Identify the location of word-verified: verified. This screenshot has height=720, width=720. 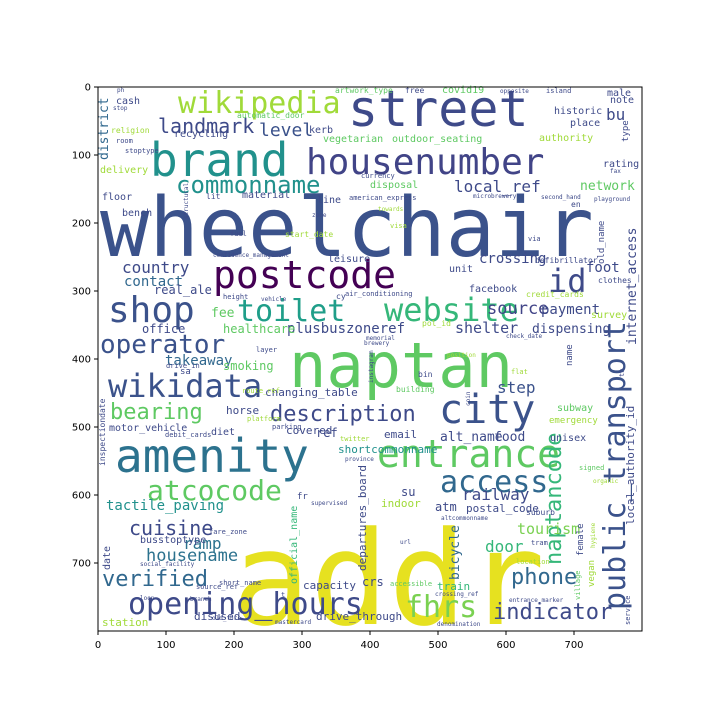
(155, 579).